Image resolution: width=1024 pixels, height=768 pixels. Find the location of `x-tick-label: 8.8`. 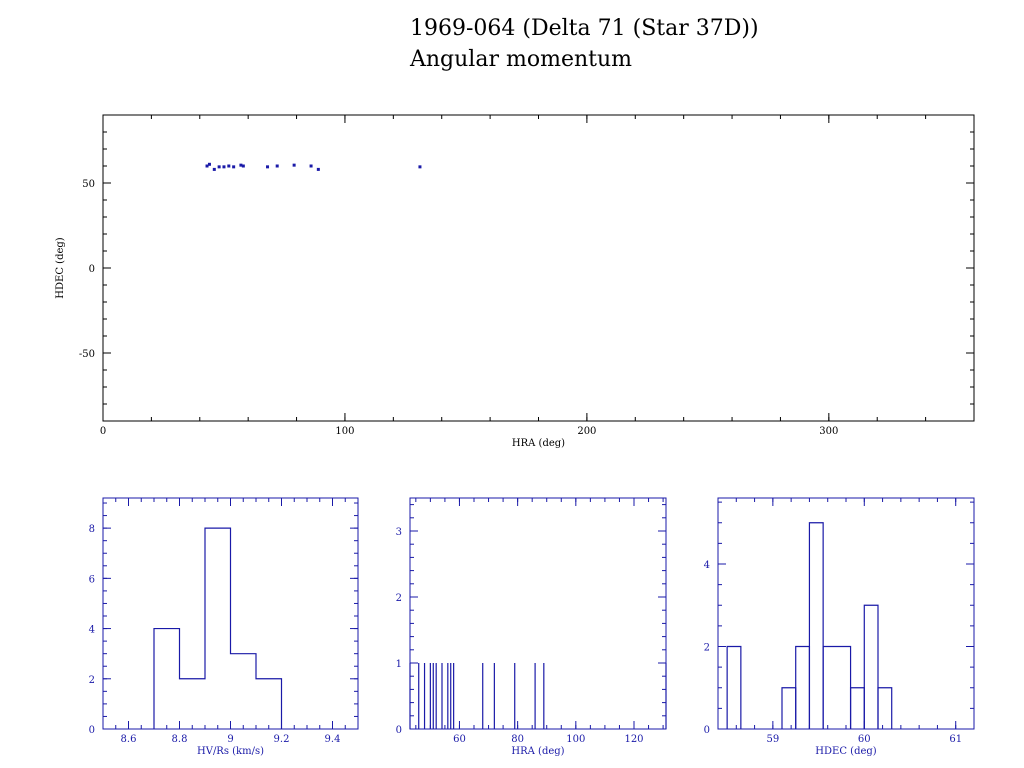

x-tick-label: 8.8 is located at coordinates (180, 739).